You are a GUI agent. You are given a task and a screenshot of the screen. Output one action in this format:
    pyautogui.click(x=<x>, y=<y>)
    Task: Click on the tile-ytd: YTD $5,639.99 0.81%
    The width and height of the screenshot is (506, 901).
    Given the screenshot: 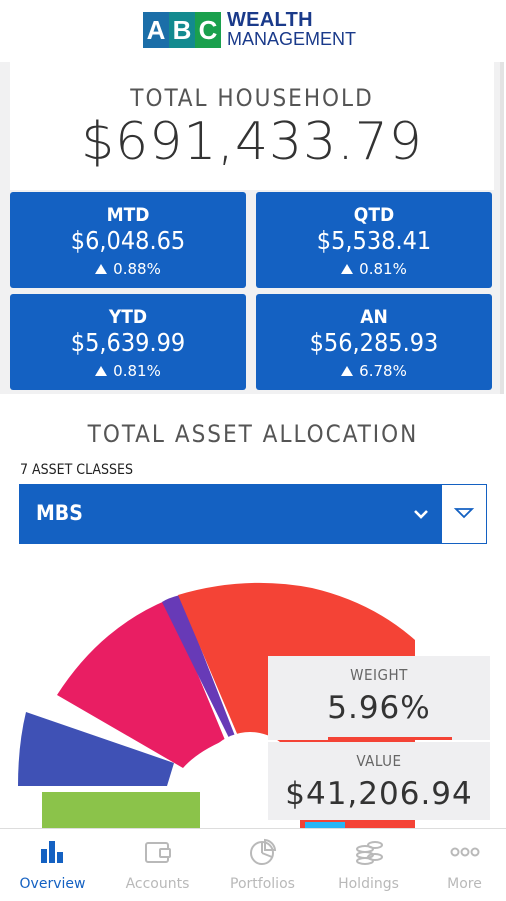 What is the action you would take?
    pyautogui.click(x=128, y=342)
    